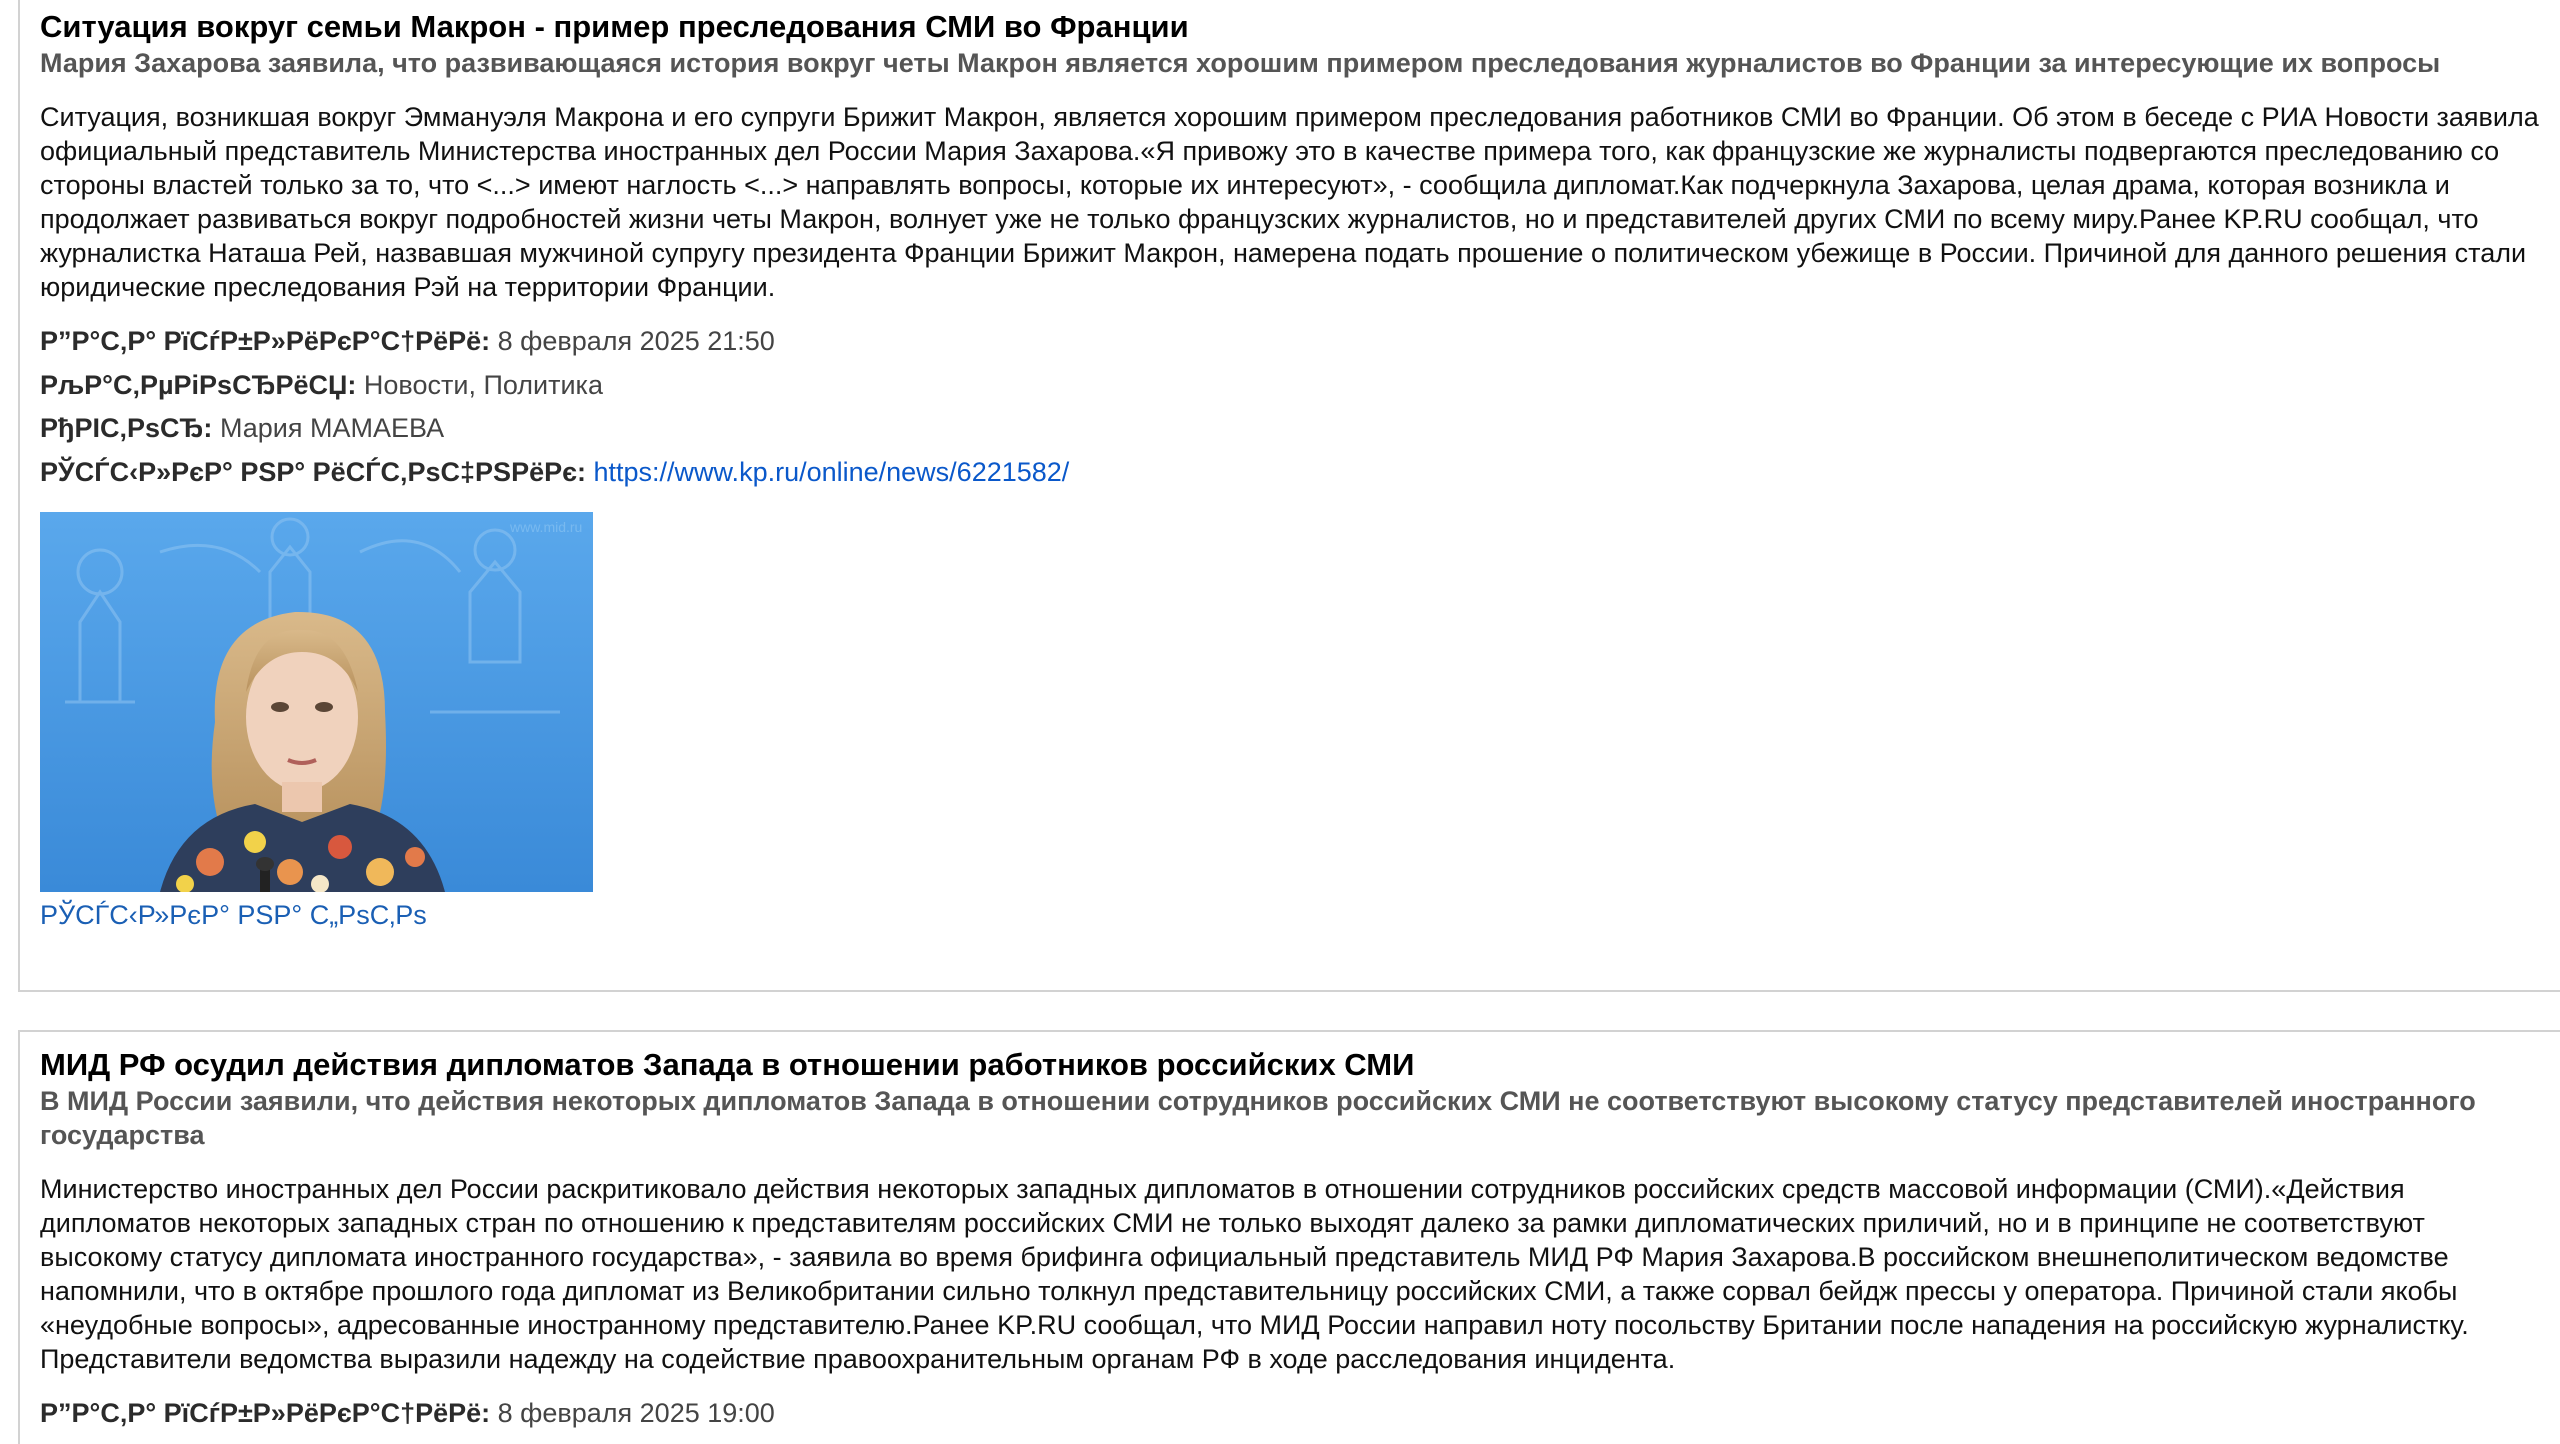 This screenshot has width=2560, height=1444. I want to click on photo-illustration: www.mid.ru, so click(316, 702).